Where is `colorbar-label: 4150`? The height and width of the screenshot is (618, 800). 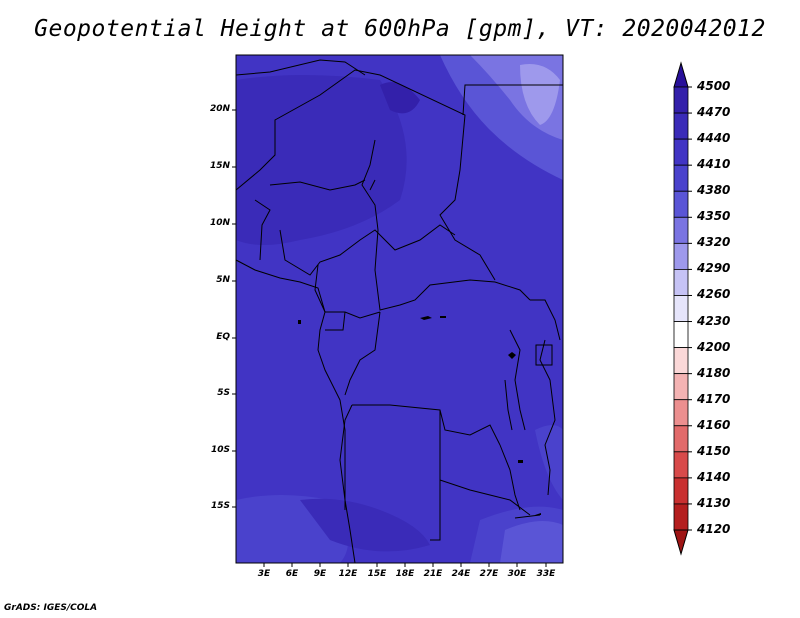
colorbar-label: 4150 is located at coordinates (714, 450).